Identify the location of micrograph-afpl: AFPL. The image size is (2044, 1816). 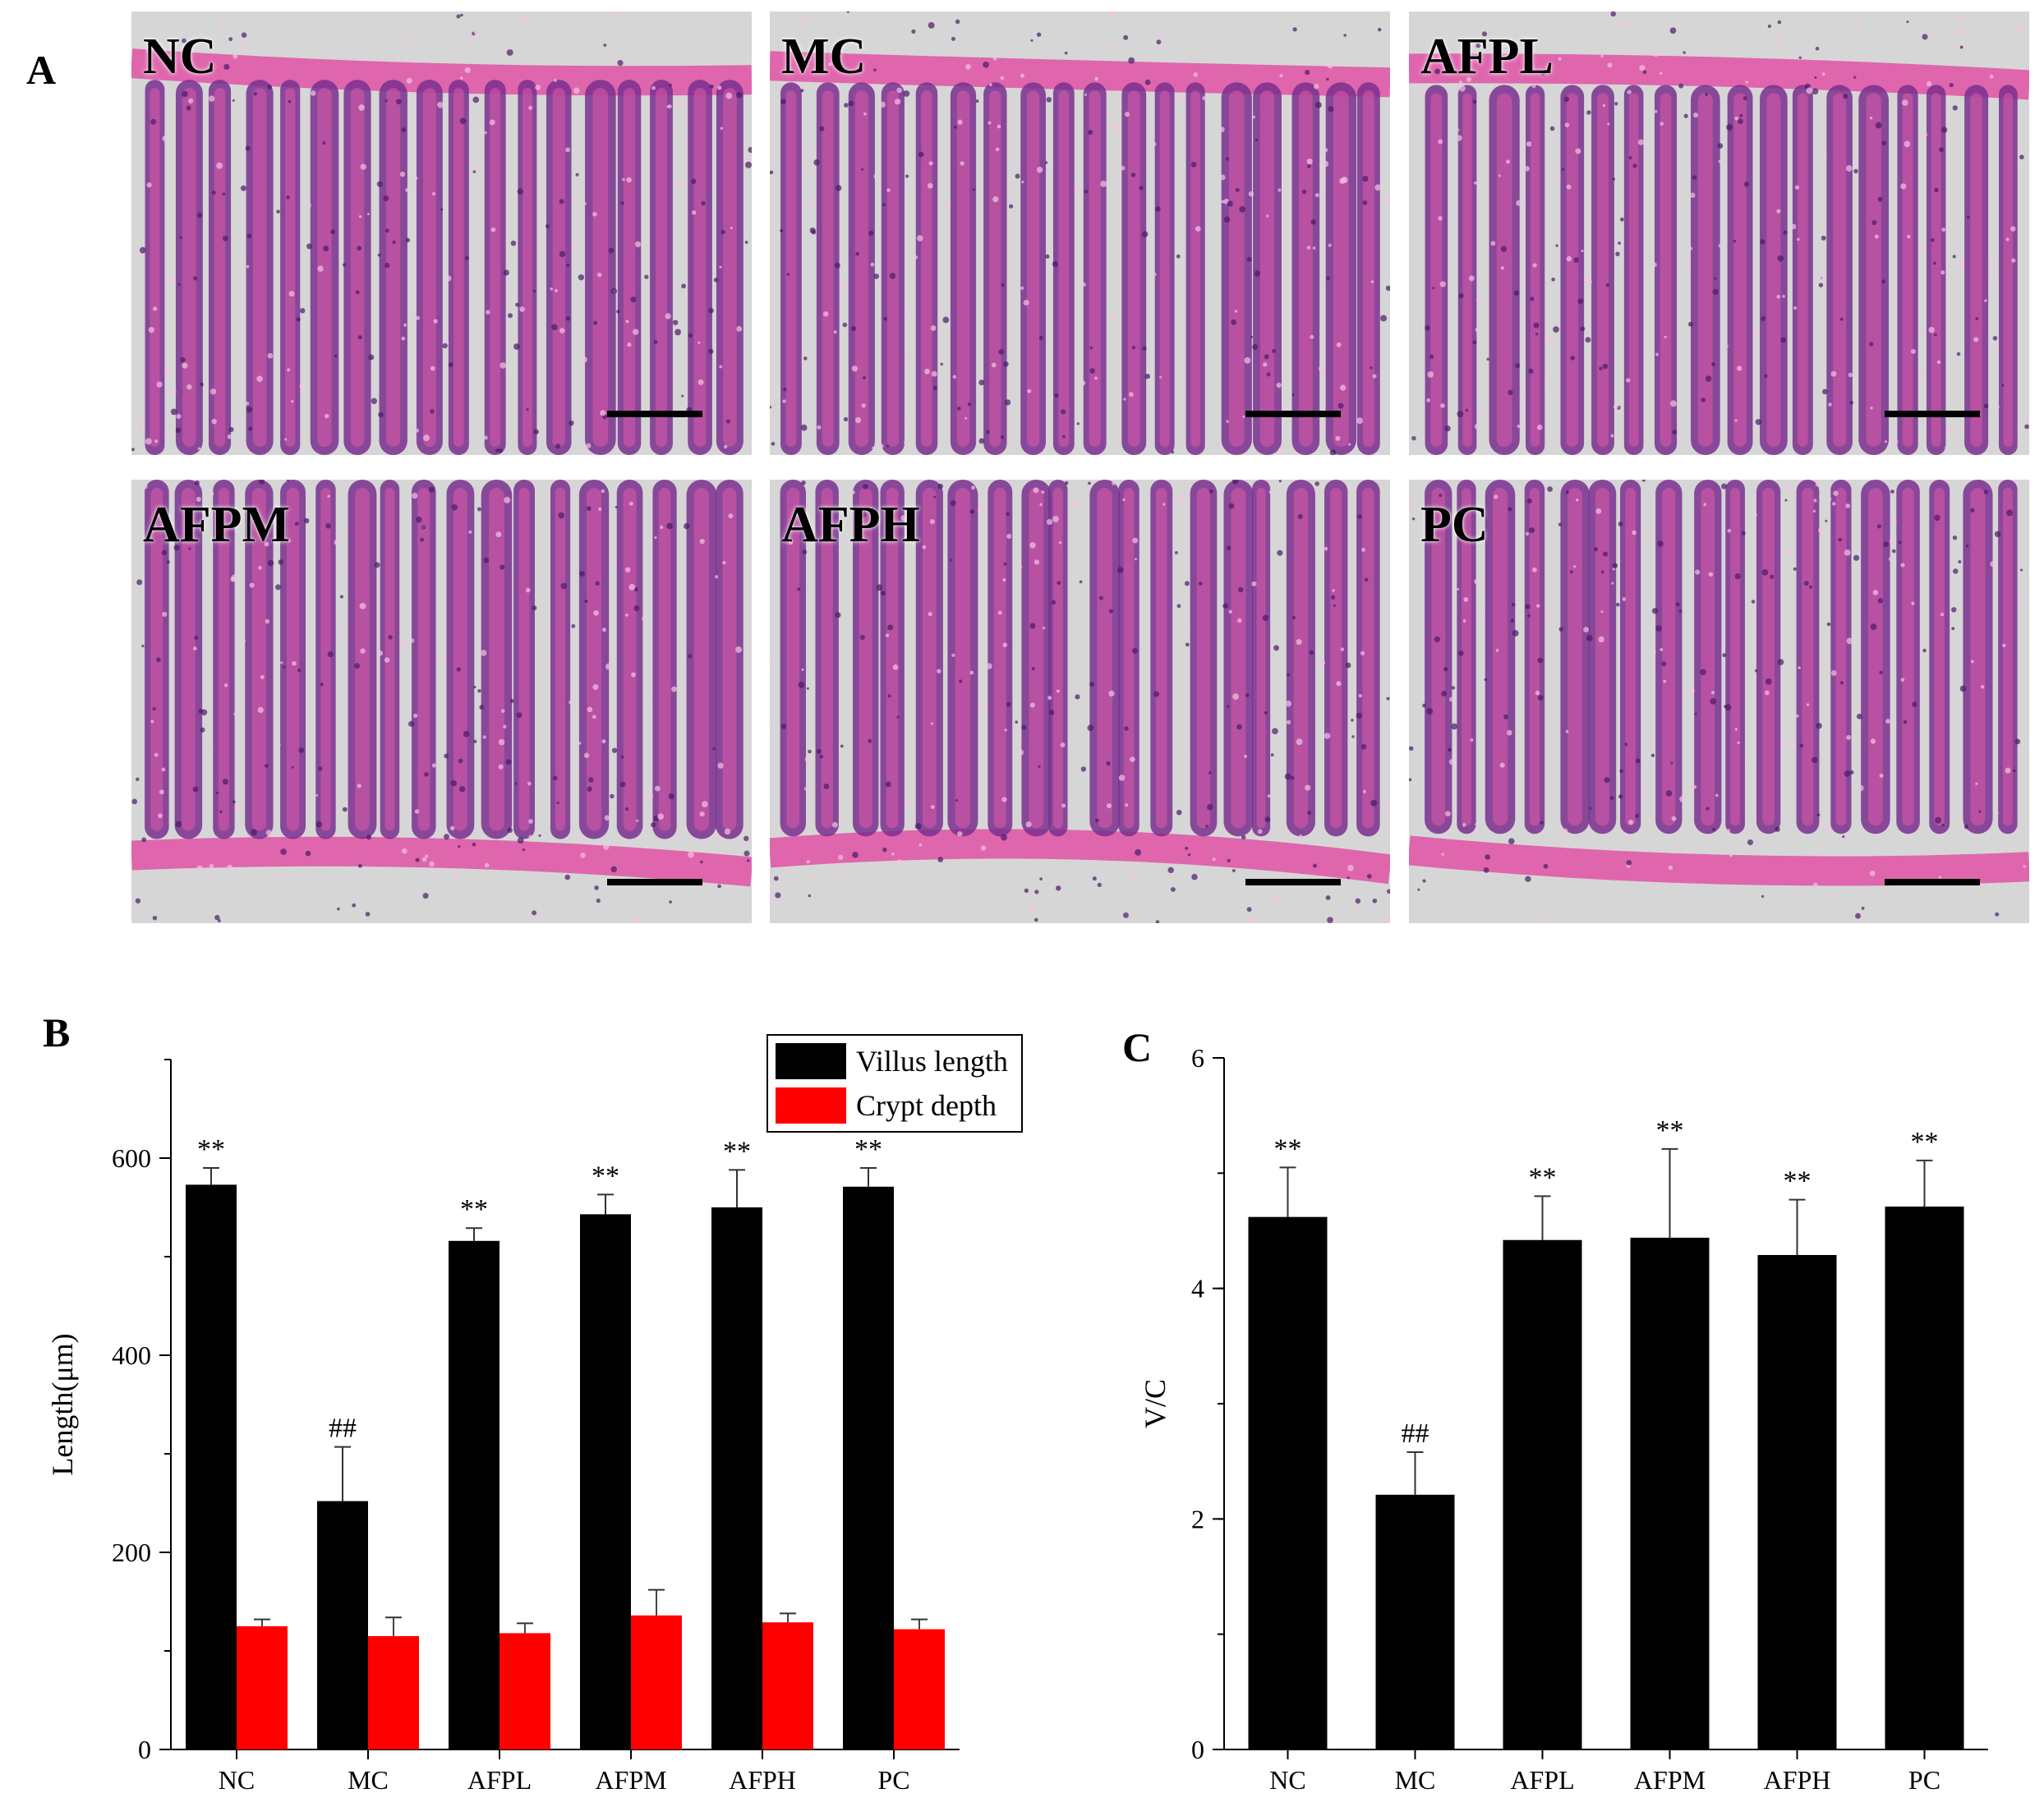
(1719, 233).